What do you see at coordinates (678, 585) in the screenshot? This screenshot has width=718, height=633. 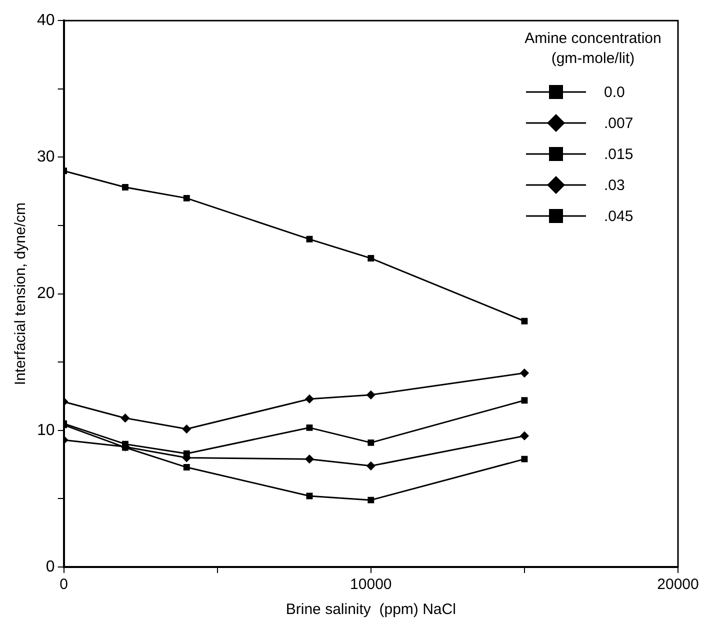 I see `x-tick-label: 20000` at bounding box center [678, 585].